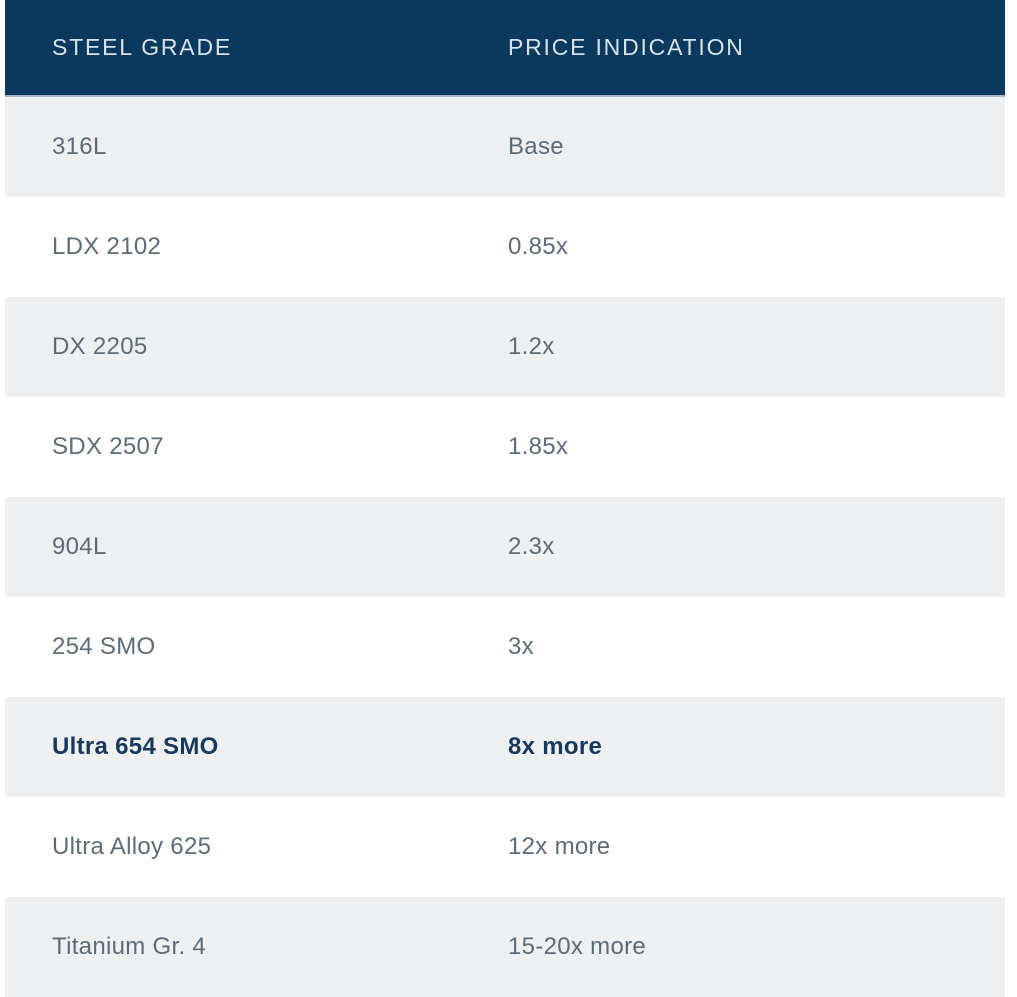 The image size is (1017, 997). Describe the element at coordinates (536, 146) in the screenshot. I see `price-indication-cell: Base` at that location.